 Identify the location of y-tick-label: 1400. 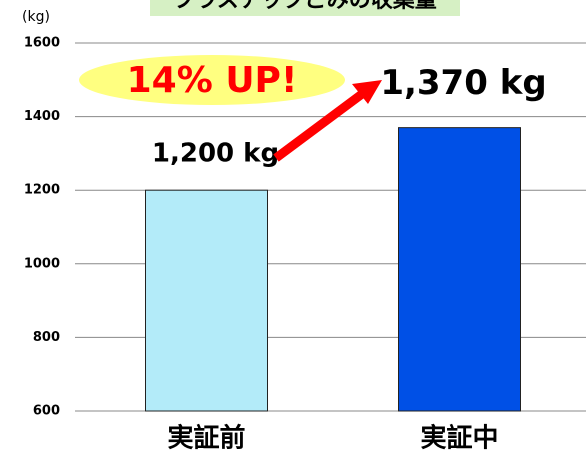
(42, 116).